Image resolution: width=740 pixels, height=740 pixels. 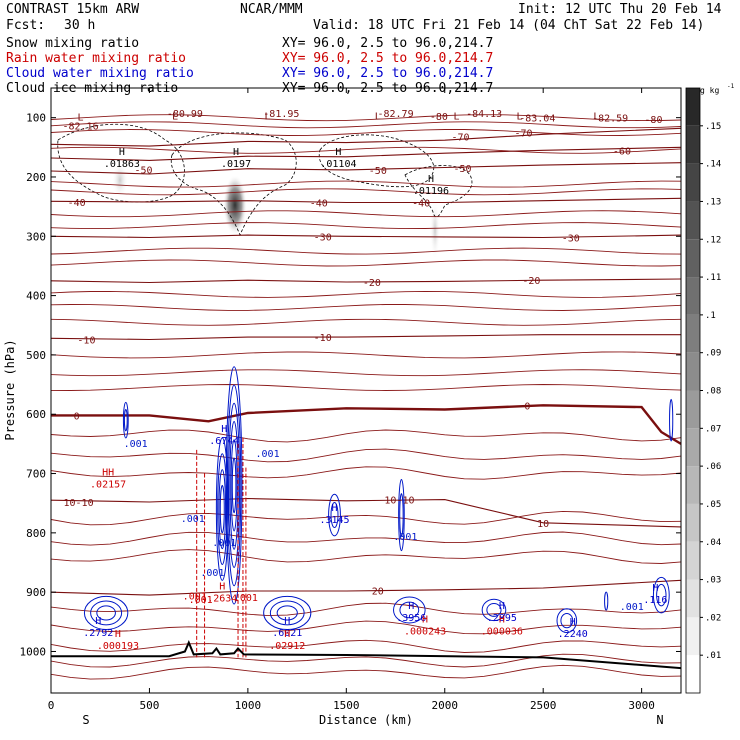 I want to click on isotherm-label: -82.16, so click(x=80, y=126).